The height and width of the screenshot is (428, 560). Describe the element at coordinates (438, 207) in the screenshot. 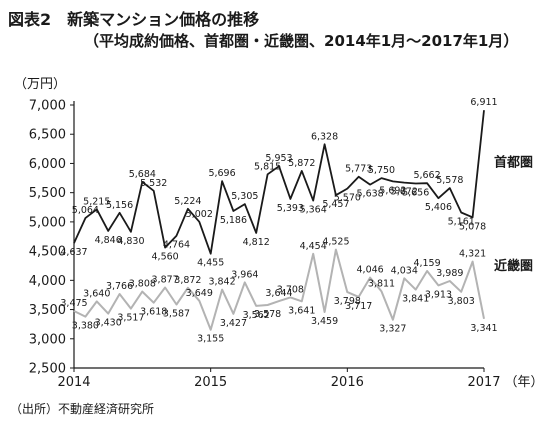

I see `data-label: 5,406` at that location.